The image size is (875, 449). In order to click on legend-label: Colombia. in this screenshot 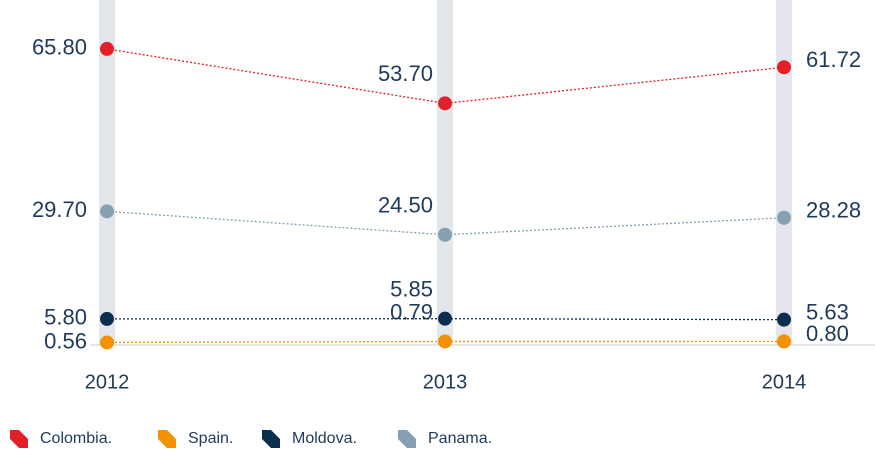, I will do `click(76, 438)`.